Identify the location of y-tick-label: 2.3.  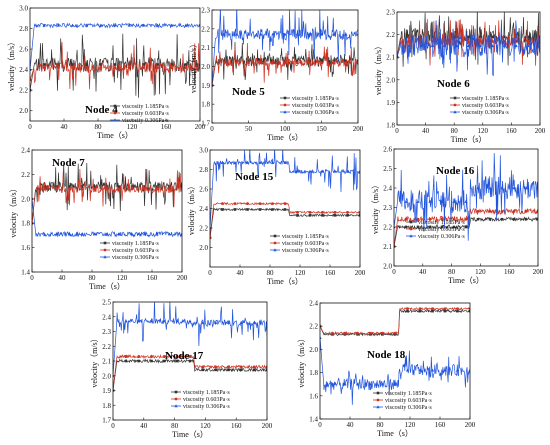
(387, 208).